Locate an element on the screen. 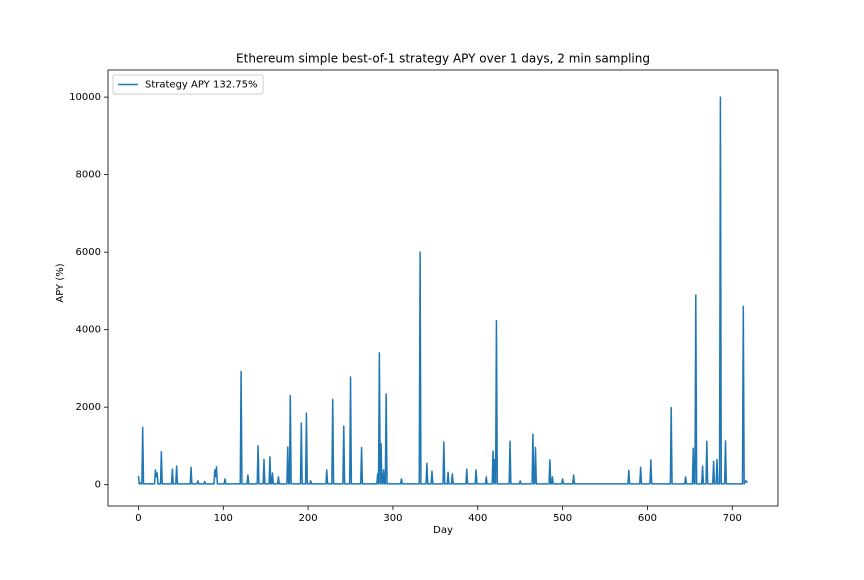 Image resolution: width=864 pixels, height=580 pixels. y-tick-label: 4000 is located at coordinates (88, 330).